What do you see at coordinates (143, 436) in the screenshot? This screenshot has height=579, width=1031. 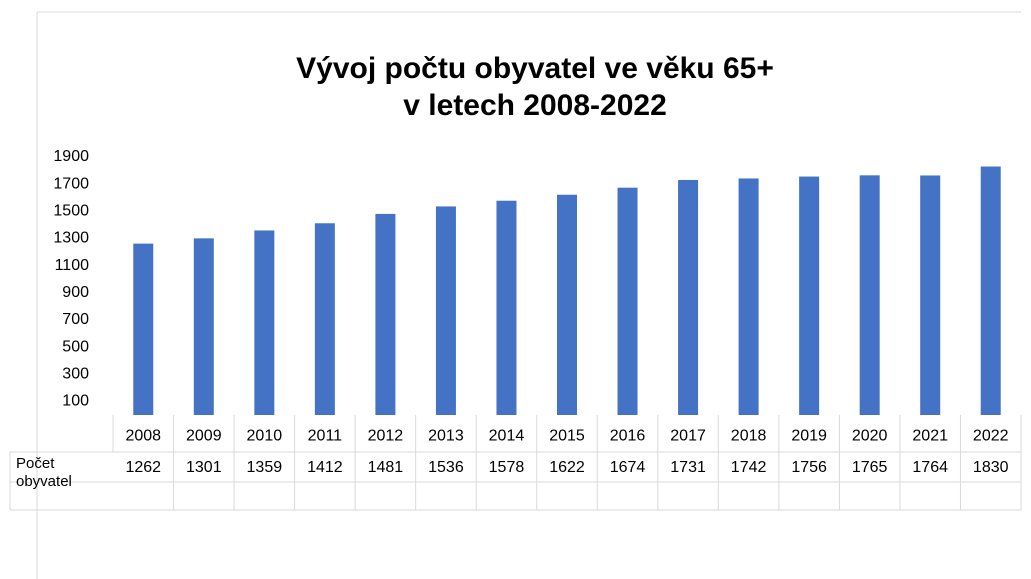 I see `x-tick-label: 2008` at bounding box center [143, 436].